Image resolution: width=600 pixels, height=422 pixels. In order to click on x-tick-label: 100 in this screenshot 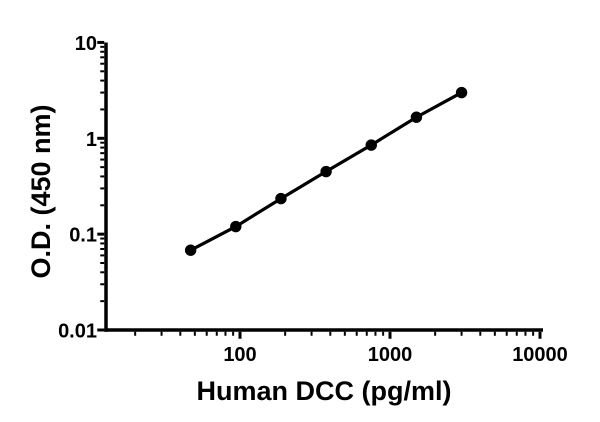, I will do `click(239, 355)`.